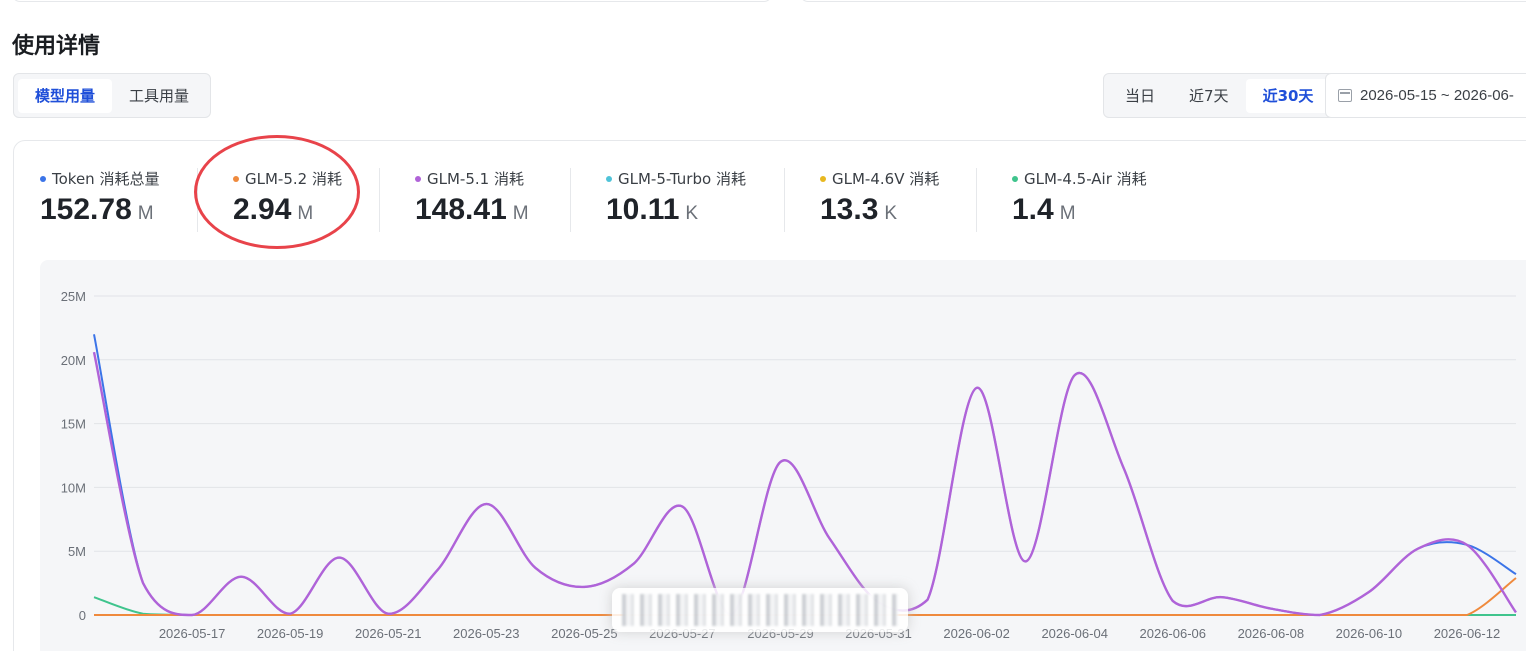  Describe the element at coordinates (886, 179) in the screenshot. I see `stat-label: GLM-4.6V 消耗` at that location.